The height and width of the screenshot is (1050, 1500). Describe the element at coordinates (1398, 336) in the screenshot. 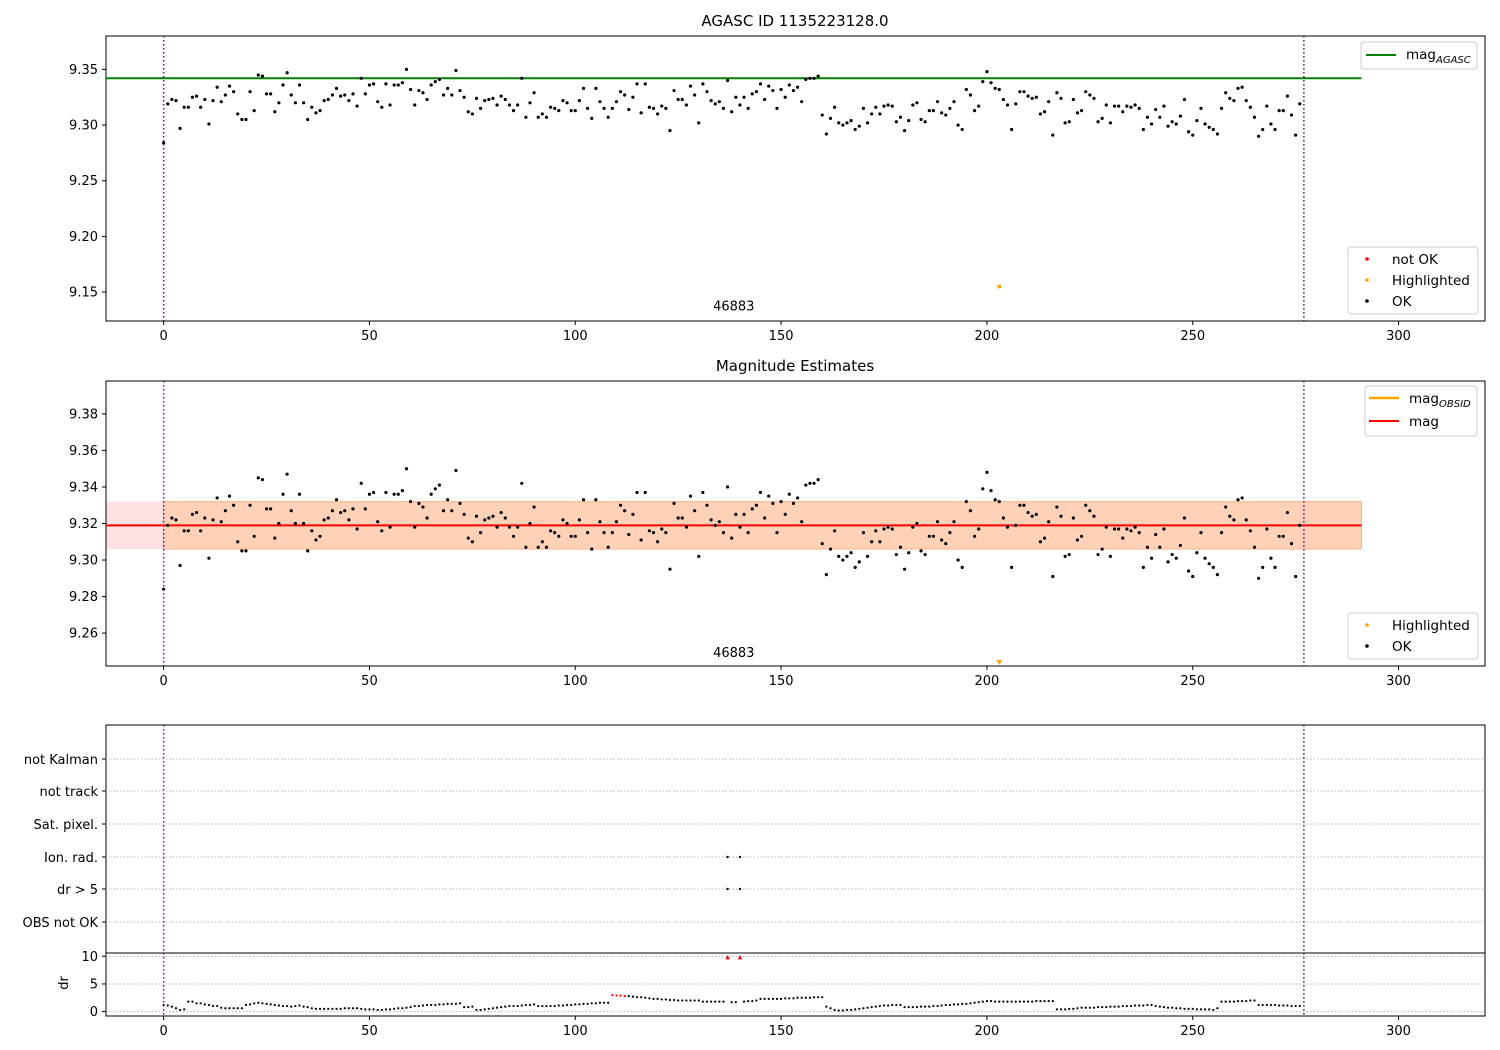

I see `panel1-xtick-label: 300` at that location.